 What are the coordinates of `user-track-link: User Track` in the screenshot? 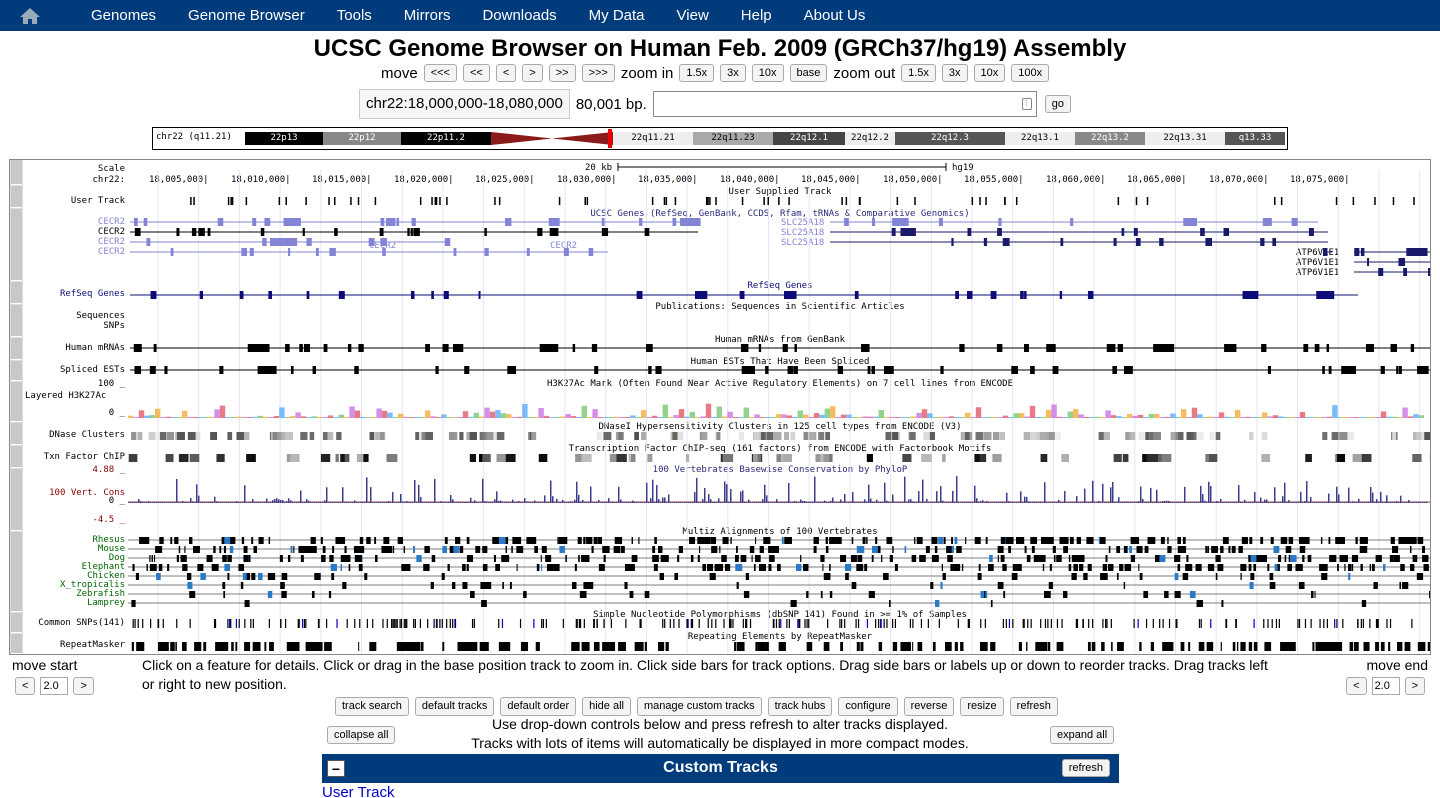 It's located at (358, 791).